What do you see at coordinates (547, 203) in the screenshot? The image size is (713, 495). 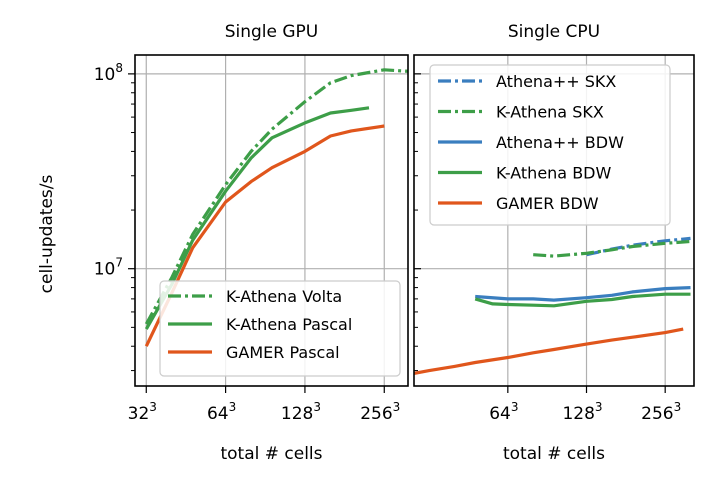 I see `legend-label: GAMER BDW` at bounding box center [547, 203].